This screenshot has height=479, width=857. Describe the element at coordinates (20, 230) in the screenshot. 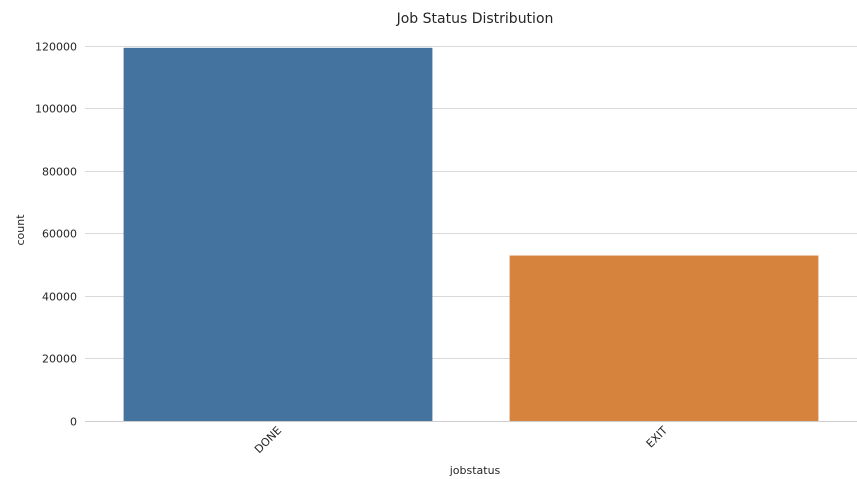

I see `y-axis-label: count` at that location.